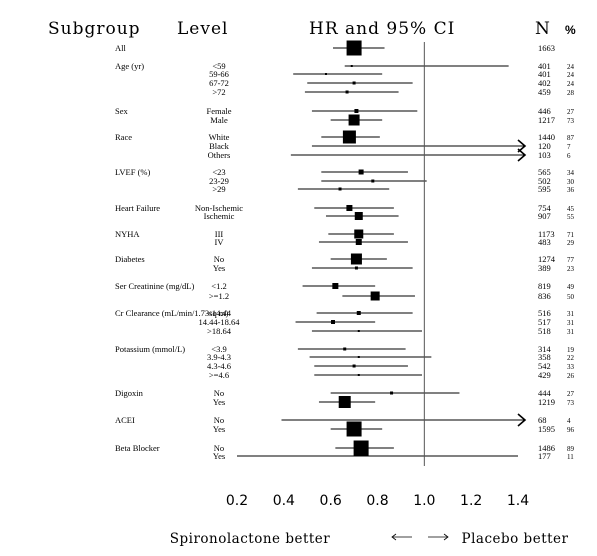 This screenshot has height=556, width=597. What do you see at coordinates (219, 216) in the screenshot?
I see `level-label: Ischemic` at bounding box center [219, 216].